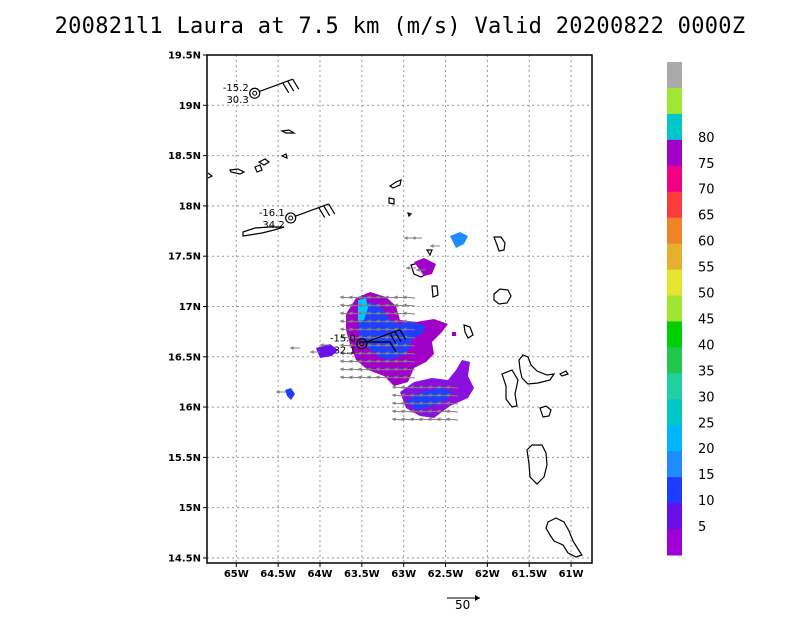  What do you see at coordinates (706, 319) in the screenshot?
I see `colorbar-label: 45` at bounding box center [706, 319].